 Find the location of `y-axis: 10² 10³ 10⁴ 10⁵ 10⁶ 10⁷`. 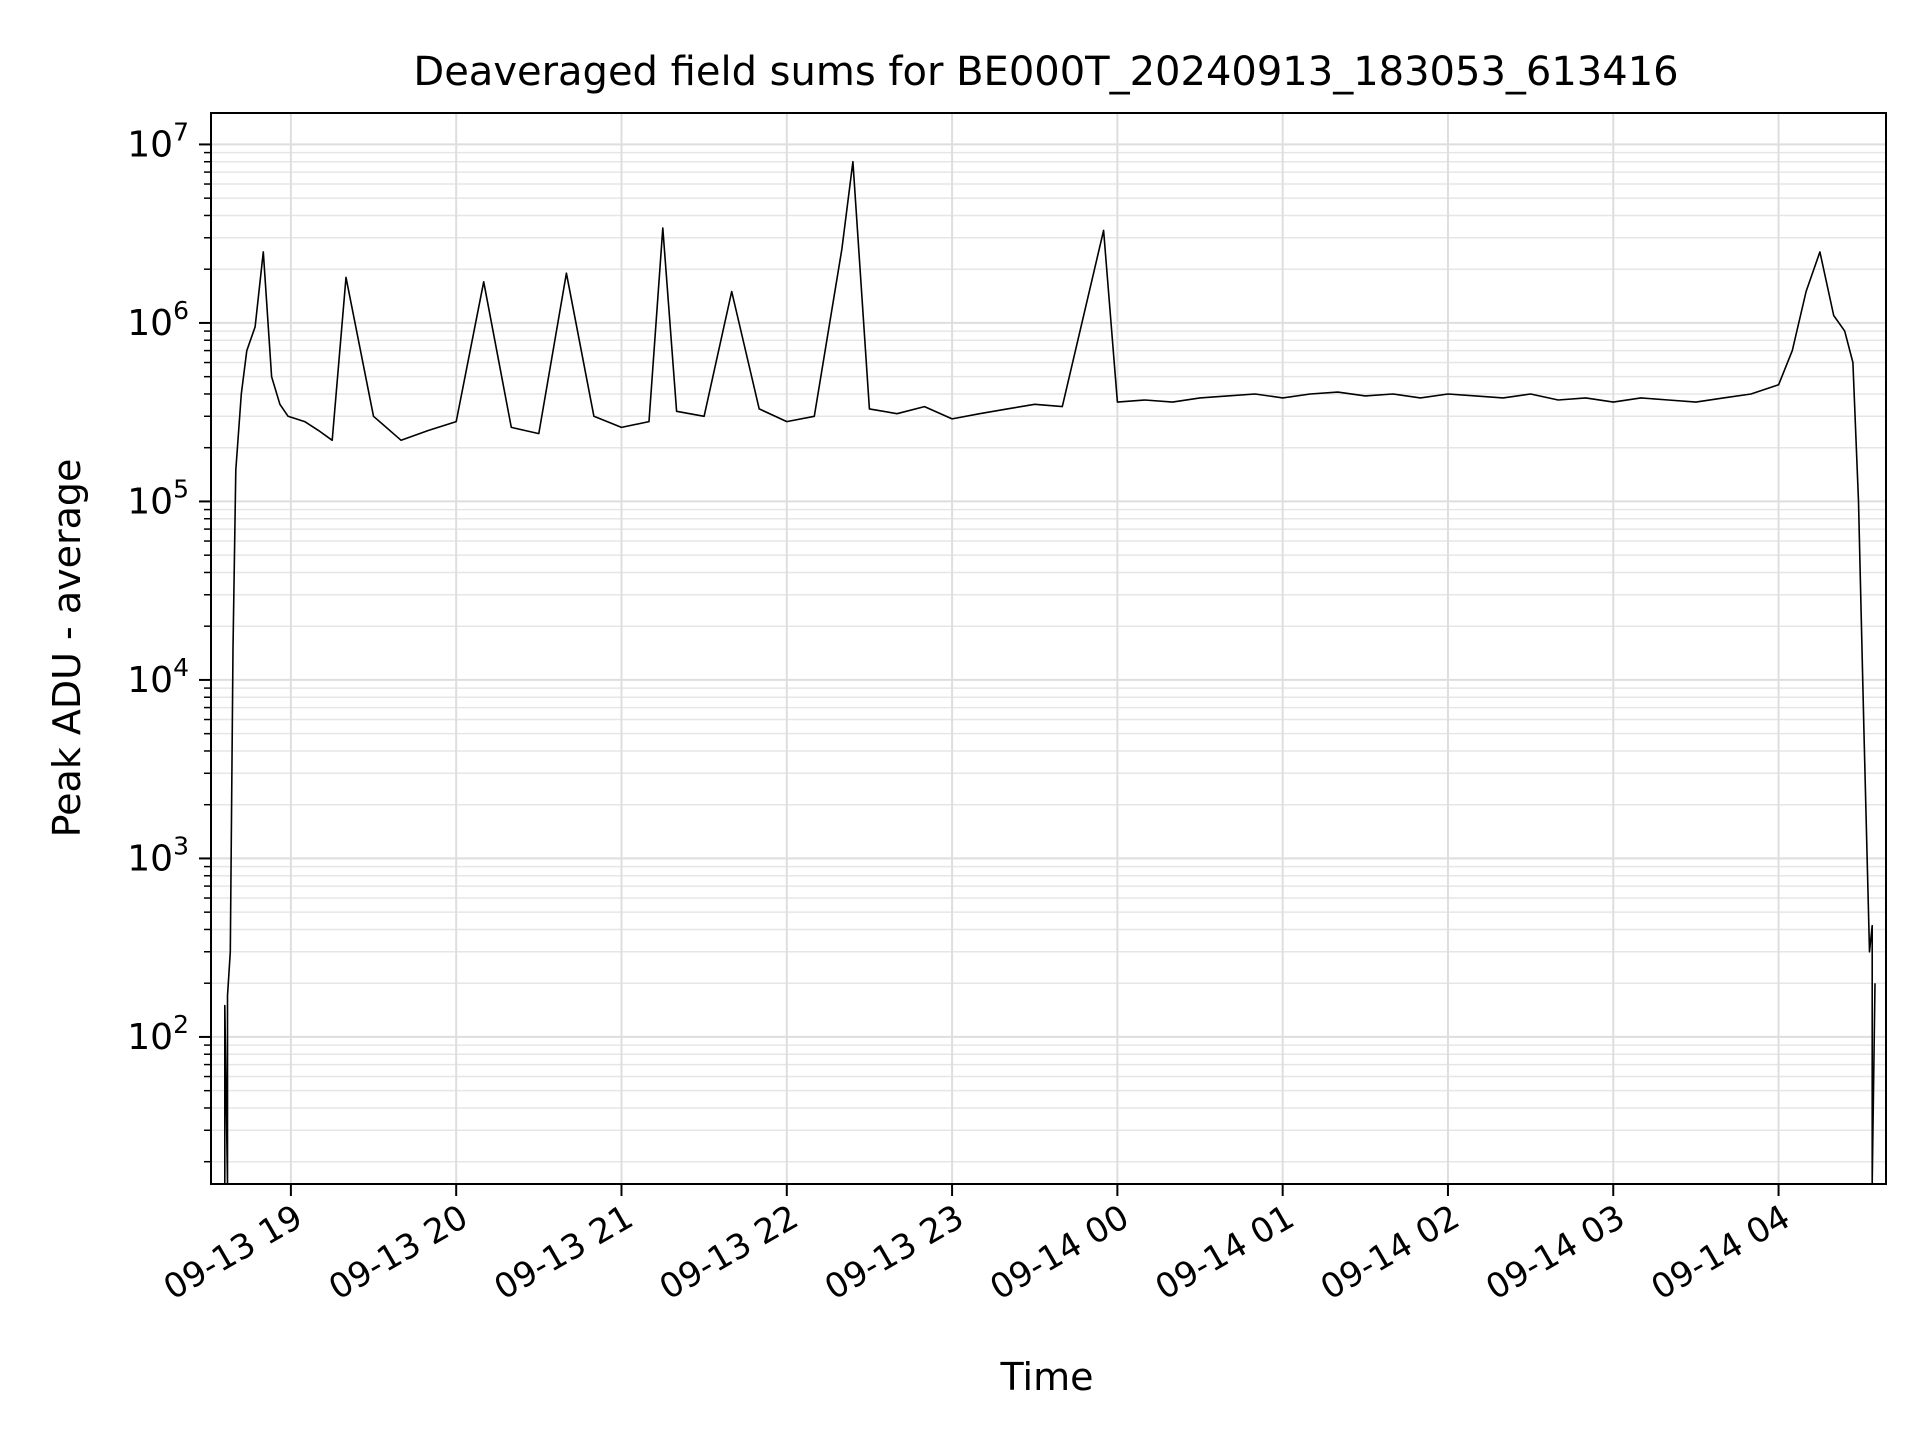

y-axis: 10² 10³ 10⁴ 10⁵ 10⁶ 10⁷ is located at coordinates (169, 640).